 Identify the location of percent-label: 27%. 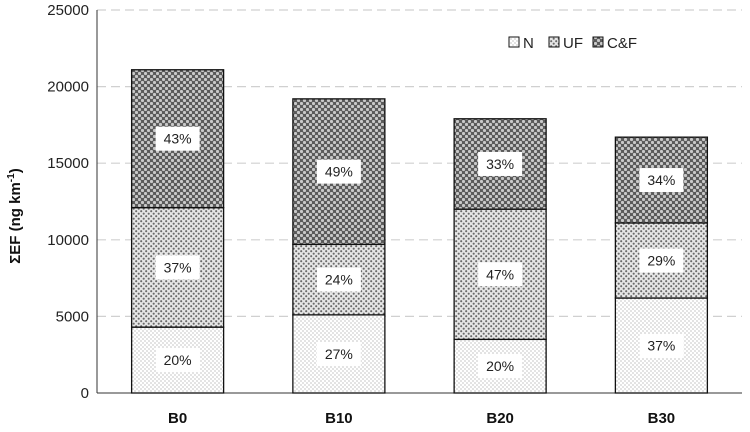
(339, 354).